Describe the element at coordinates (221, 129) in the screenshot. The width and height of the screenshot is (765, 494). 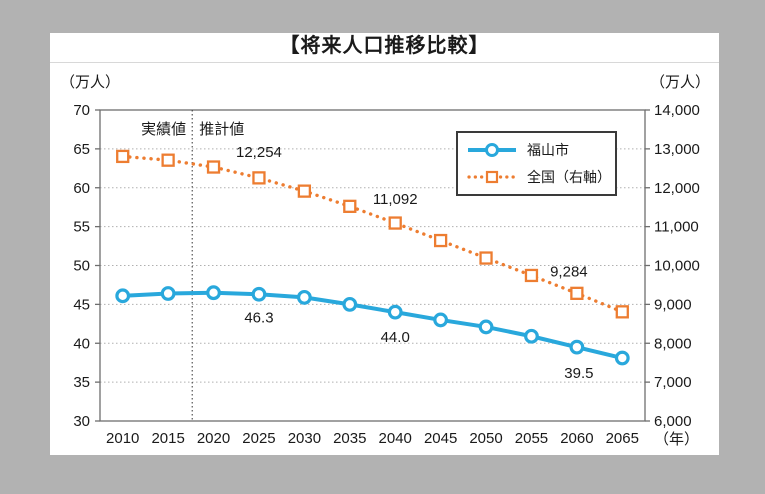
I see `projected-values-label: 推計値` at that location.